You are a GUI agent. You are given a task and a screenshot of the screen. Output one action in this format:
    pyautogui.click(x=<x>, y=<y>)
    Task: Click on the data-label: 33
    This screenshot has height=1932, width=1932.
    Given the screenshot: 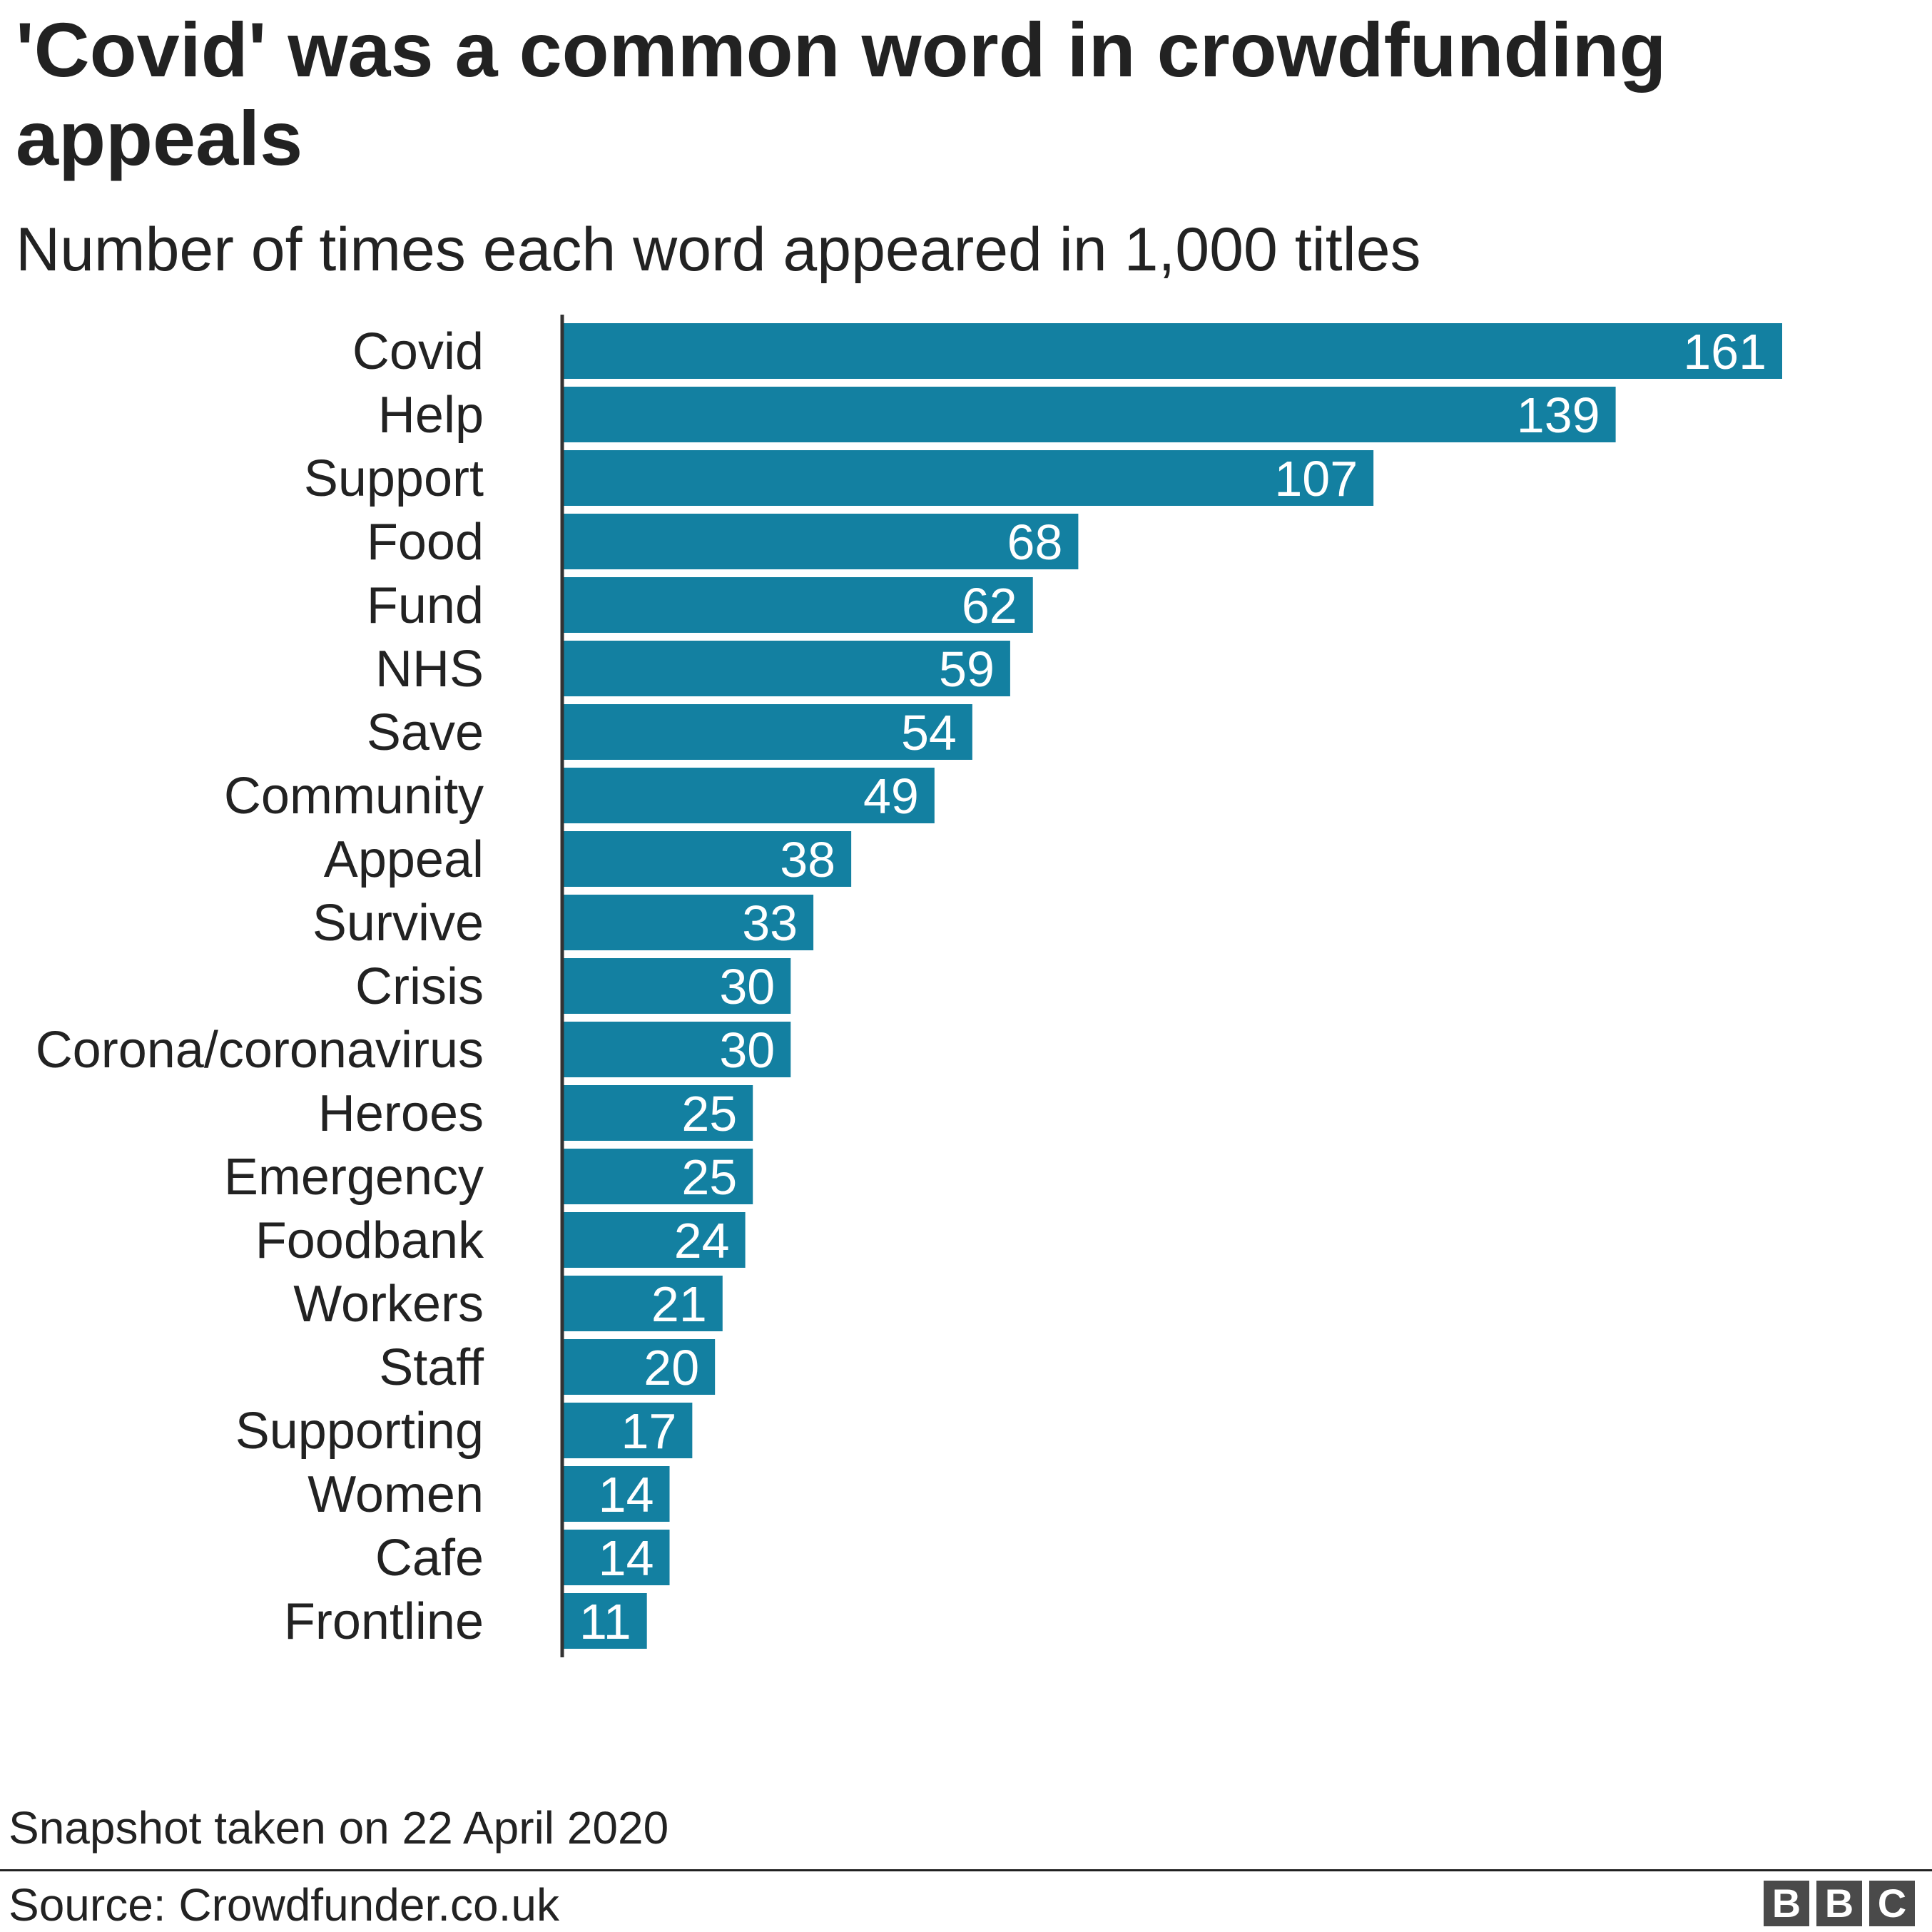 What is the action you would take?
    pyautogui.click(x=770, y=923)
    